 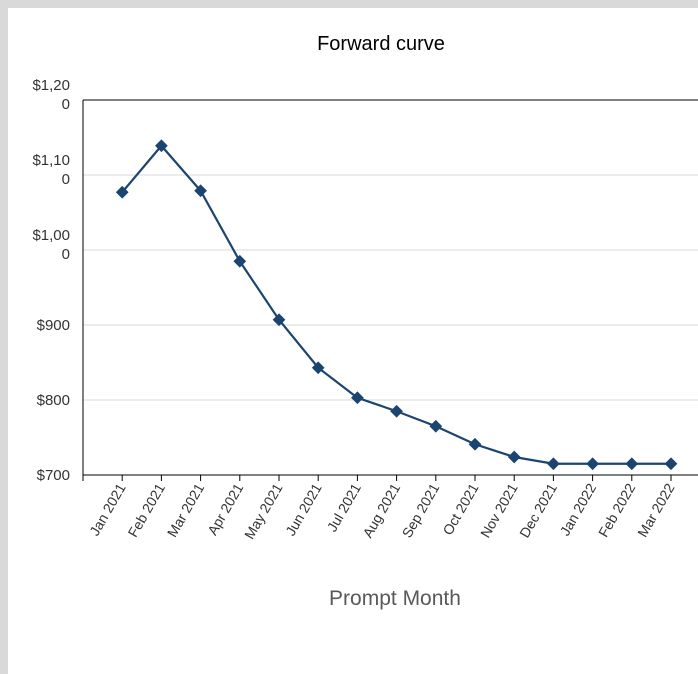 I want to click on x-axis-label: Prompt Month, so click(x=395, y=598).